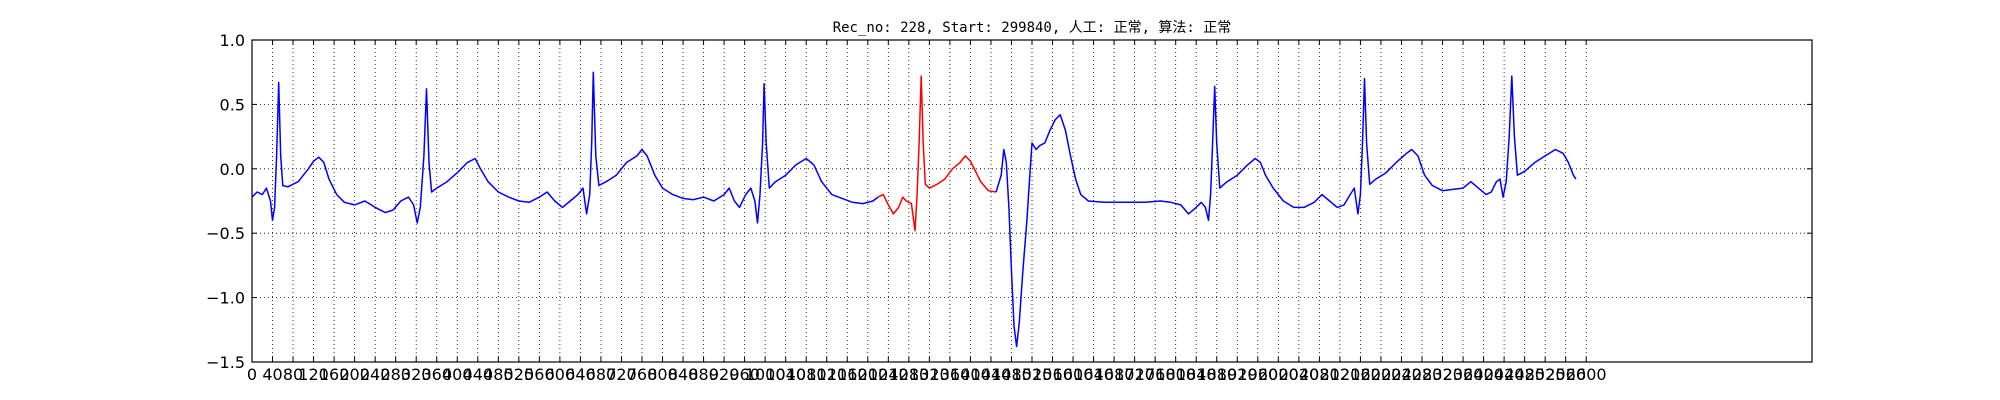 Image resolution: width=2000 pixels, height=400 pixels. I want to click on x-tick-label: 2520, so click(1545, 374).